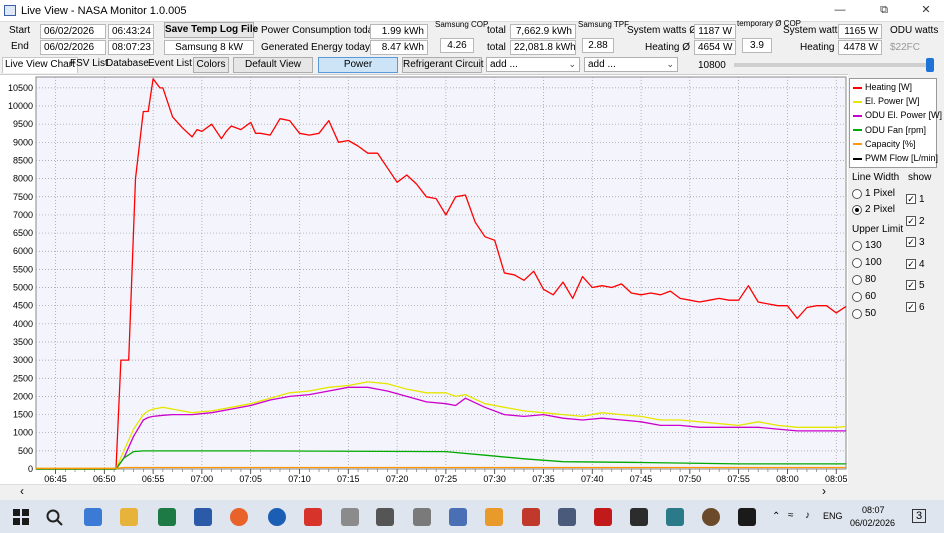 The height and width of the screenshot is (533, 944). What do you see at coordinates (89, 63) in the screenshot?
I see `tab-fsv-list: FSV List` at bounding box center [89, 63].